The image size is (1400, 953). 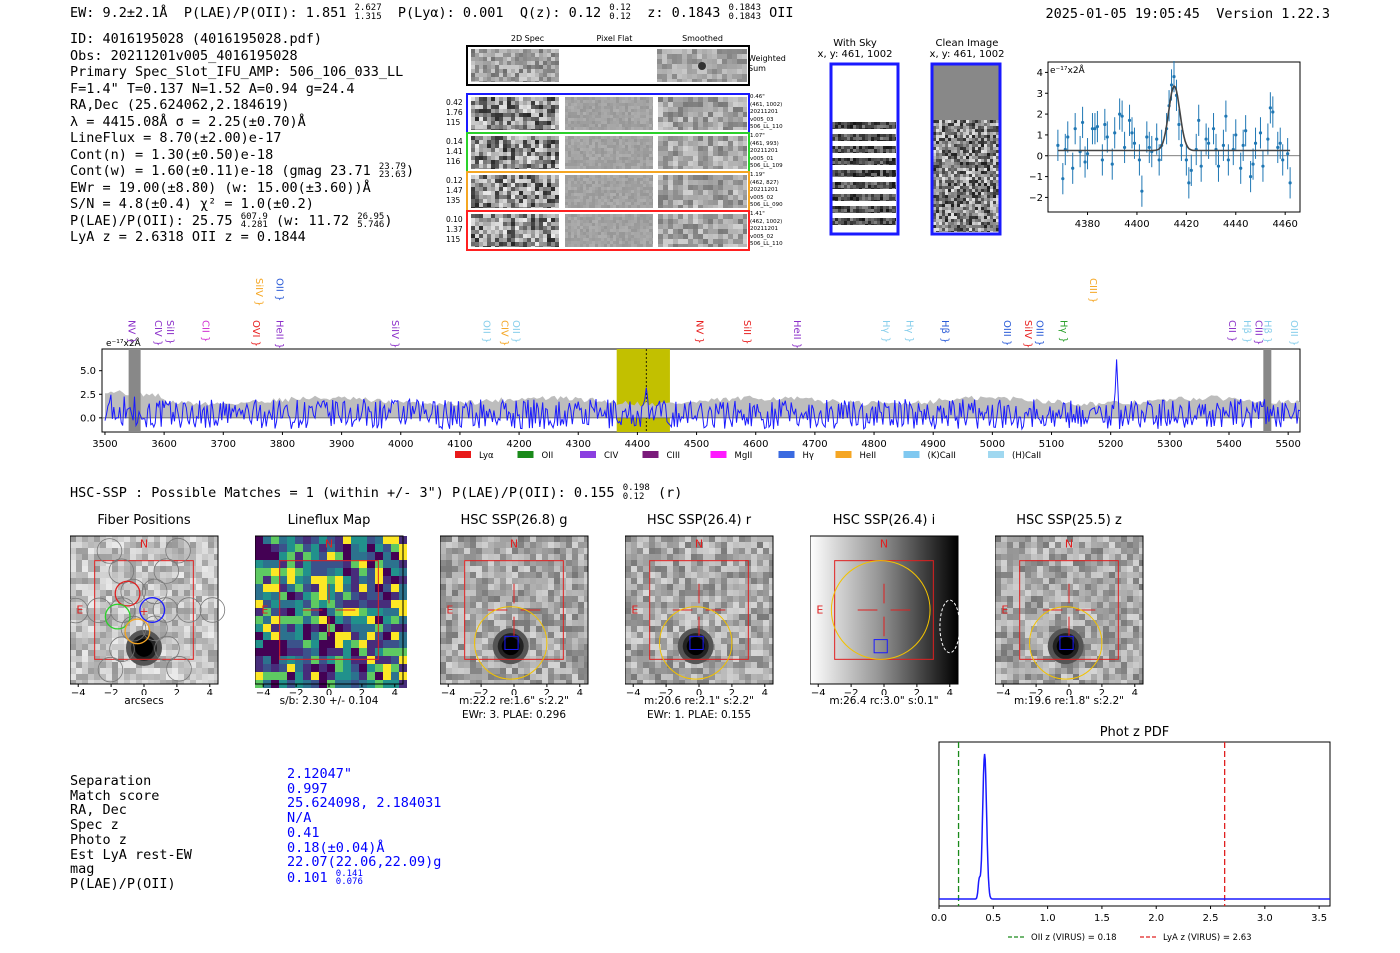 I want to click on header-q: Q(z): 0.12, so click(x=560, y=13).